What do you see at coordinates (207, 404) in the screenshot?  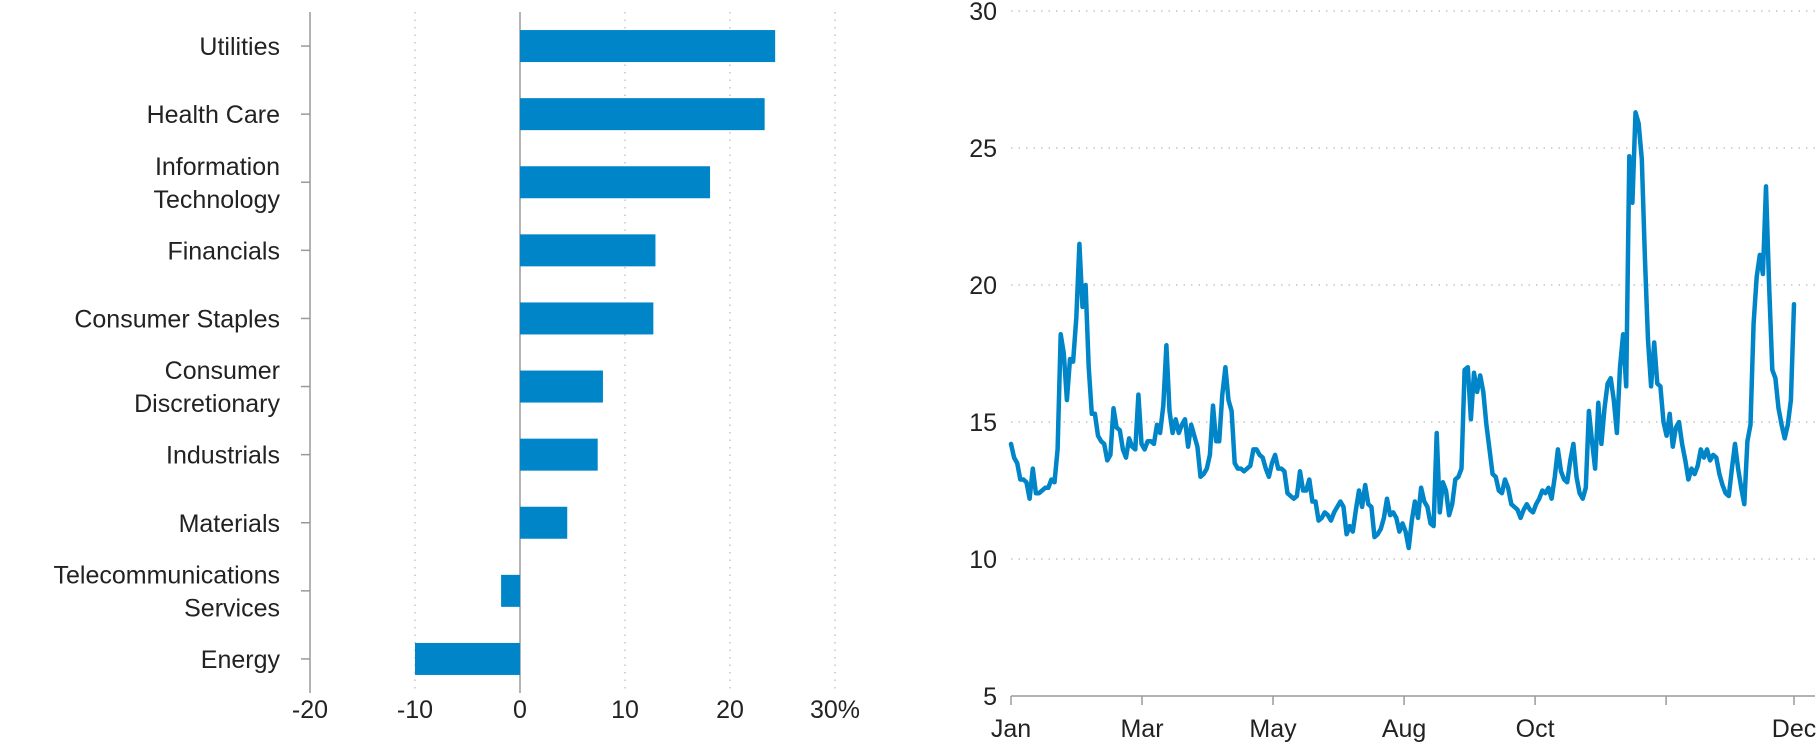 I see `category-label-line: Discretionary` at bounding box center [207, 404].